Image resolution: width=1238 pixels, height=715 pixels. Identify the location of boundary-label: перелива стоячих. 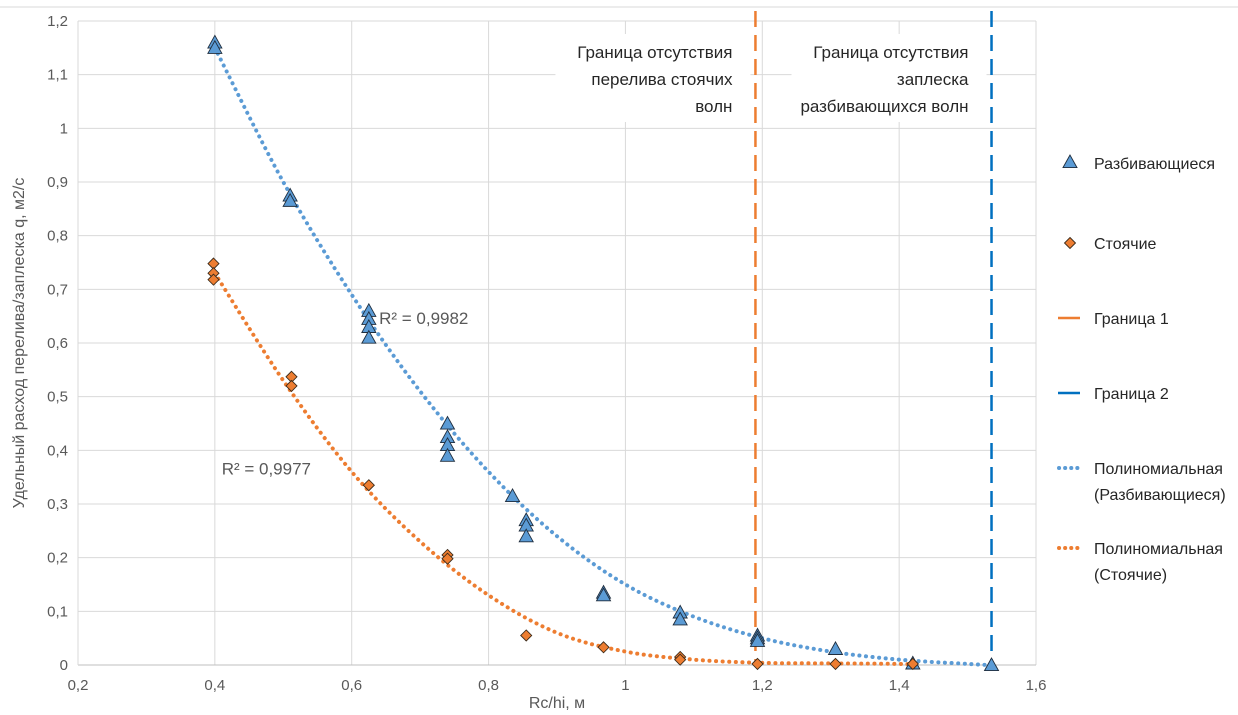
(662, 79).